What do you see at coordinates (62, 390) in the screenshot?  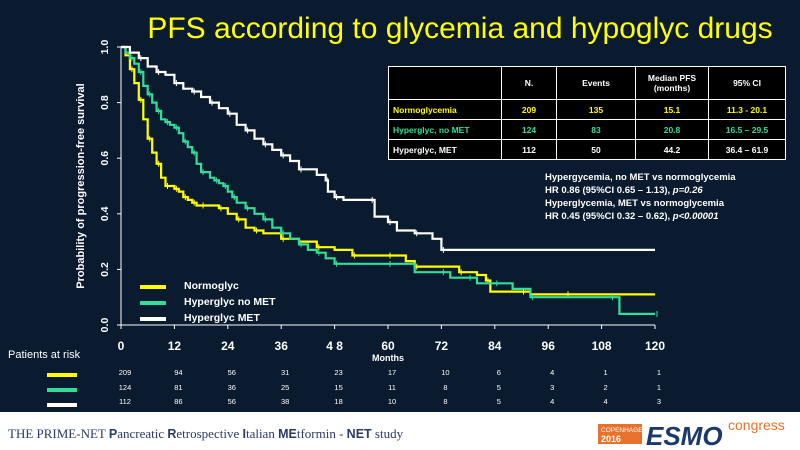 I see `risk-swatch-hyper-no-met` at bounding box center [62, 390].